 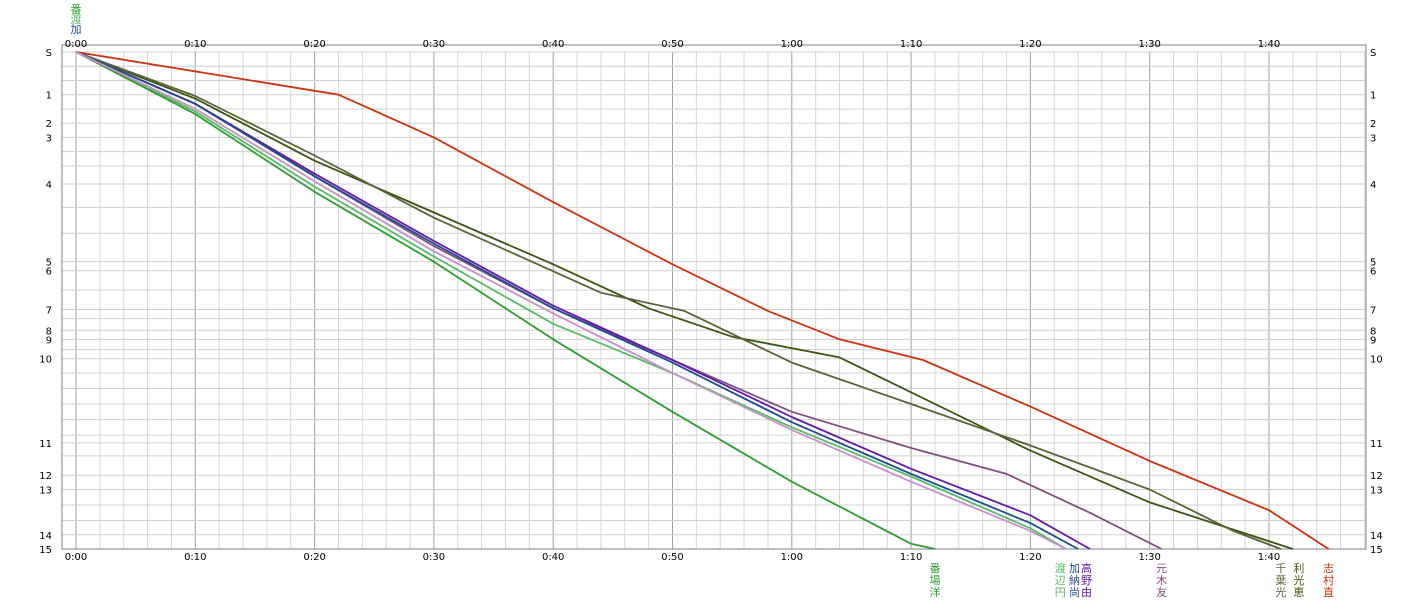 What do you see at coordinates (1373, 124) in the screenshot?
I see `y-tick-label-right: 2` at bounding box center [1373, 124].